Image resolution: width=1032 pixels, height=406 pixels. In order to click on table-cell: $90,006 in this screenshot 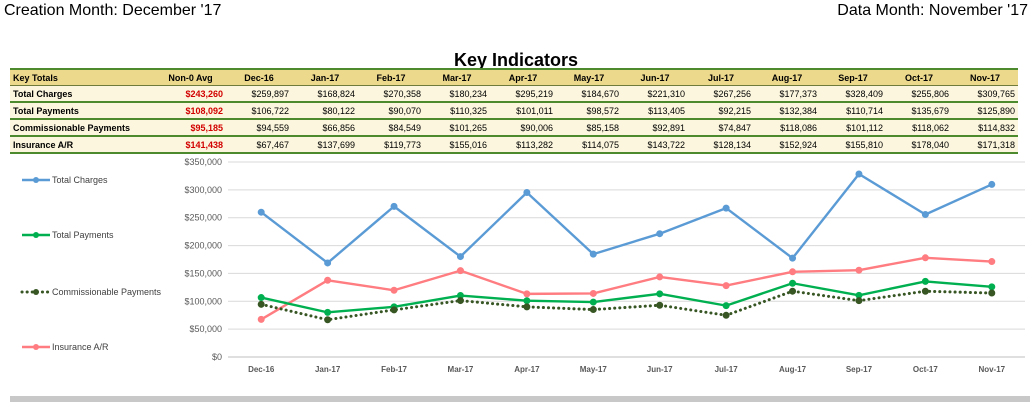, I will do `click(523, 127)`.